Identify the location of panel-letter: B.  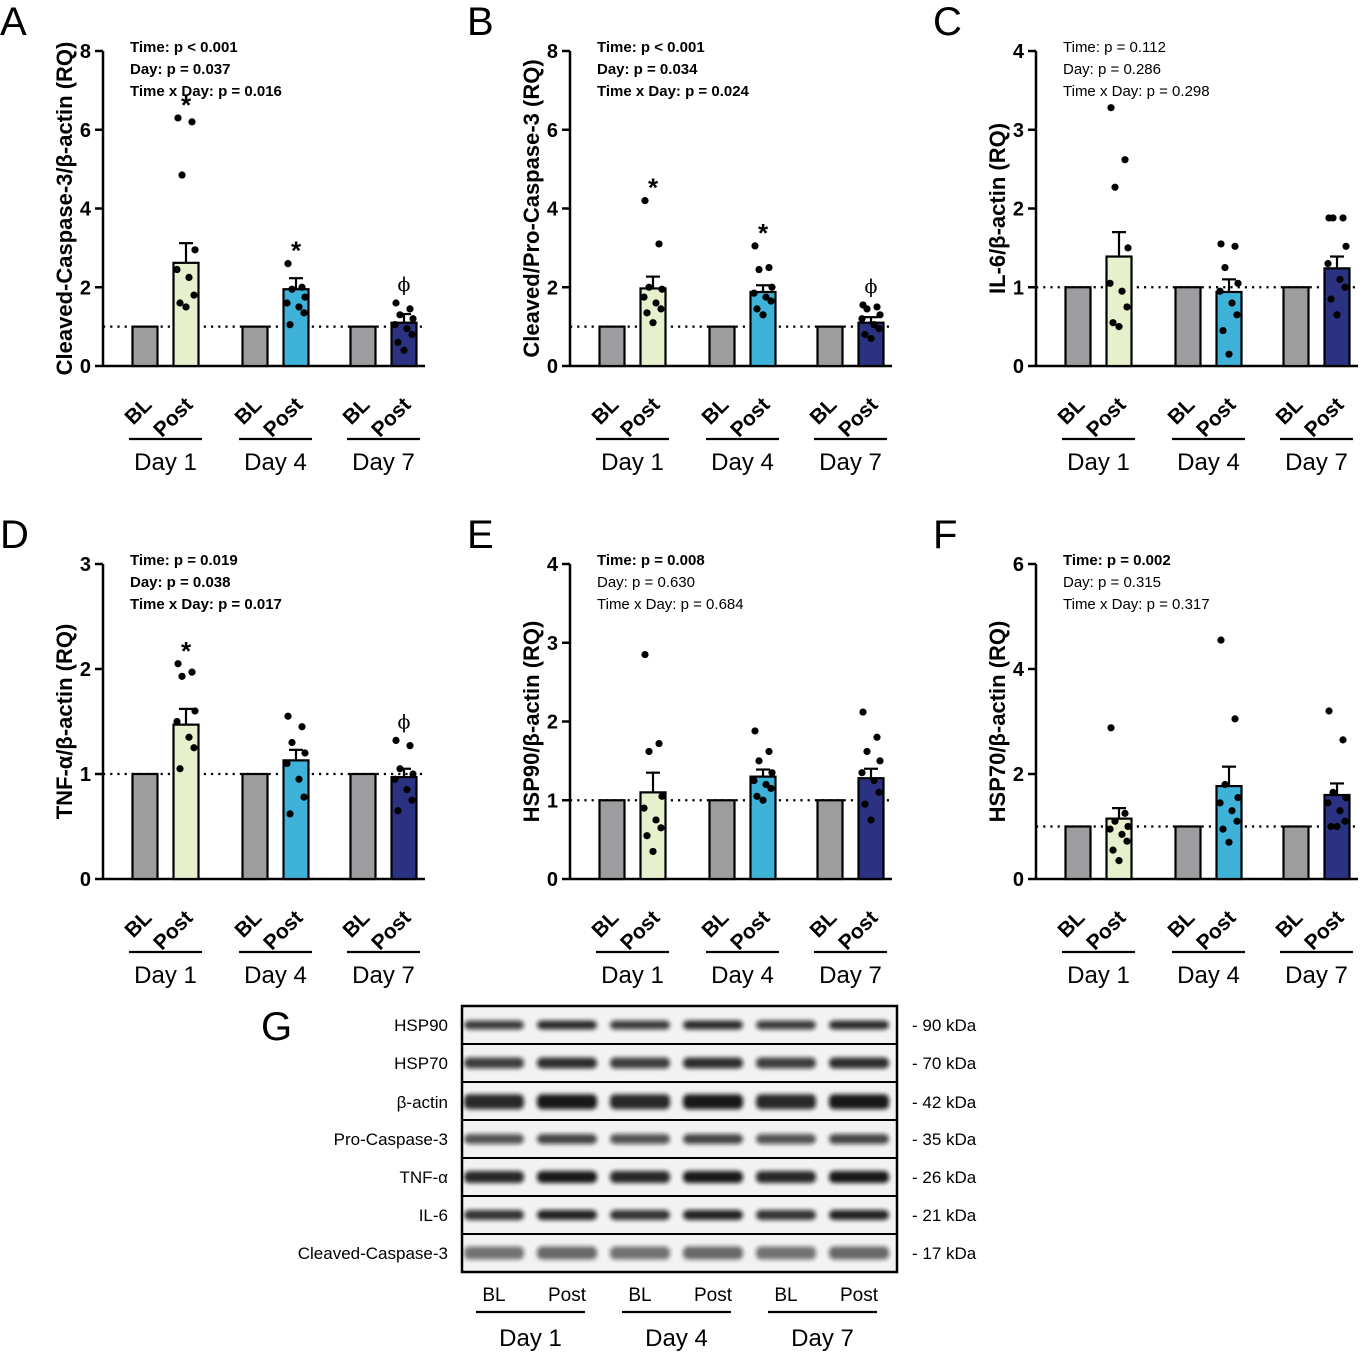
(480, 22).